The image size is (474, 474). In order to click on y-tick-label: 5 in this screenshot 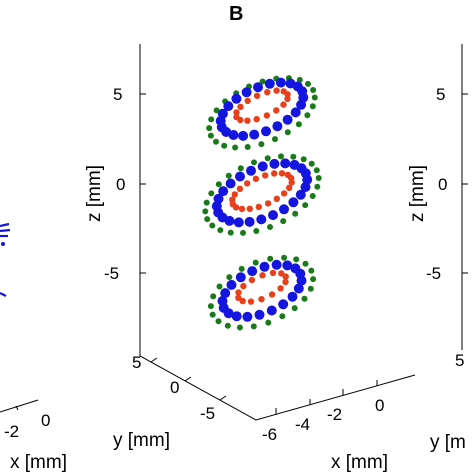, I will do `click(136, 362)`.